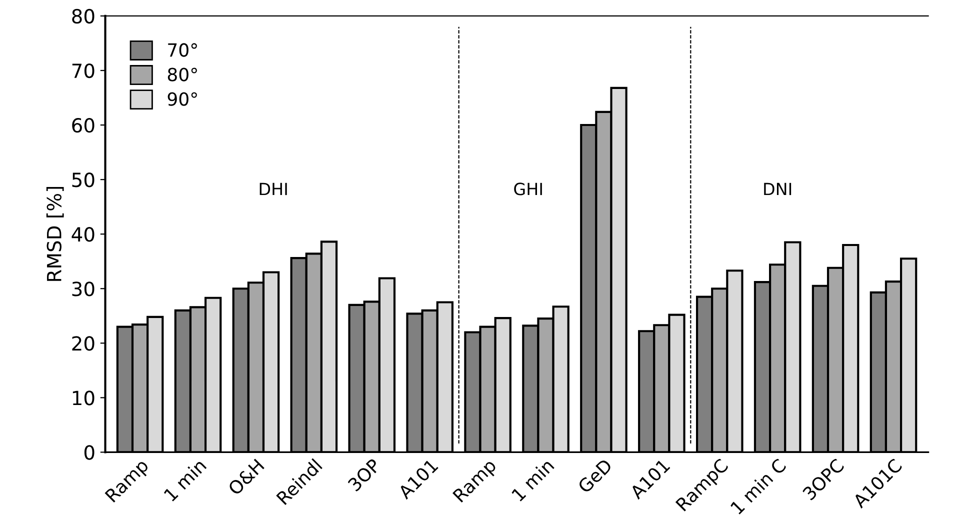 The height and width of the screenshot is (532, 957). What do you see at coordinates (83, 289) in the screenshot?
I see `y-tick-label: 30` at bounding box center [83, 289].